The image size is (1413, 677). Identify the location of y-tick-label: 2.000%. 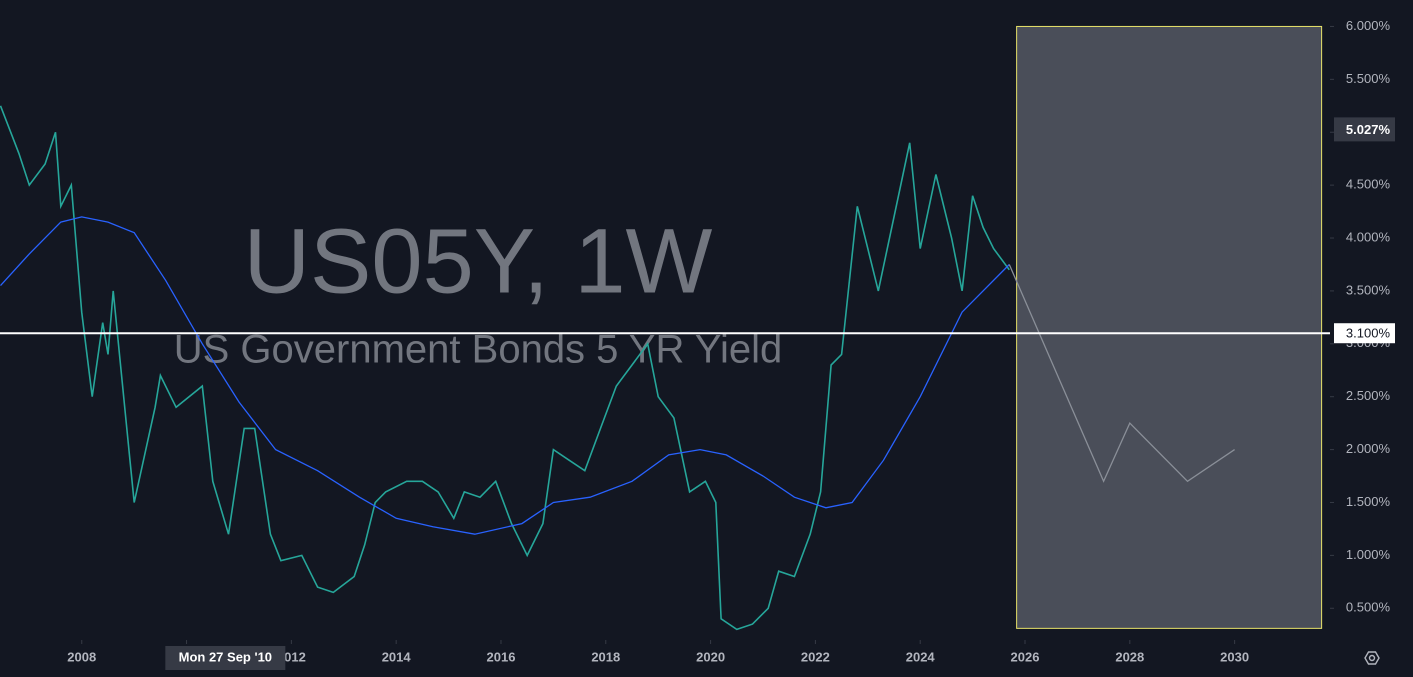
(1368, 448).